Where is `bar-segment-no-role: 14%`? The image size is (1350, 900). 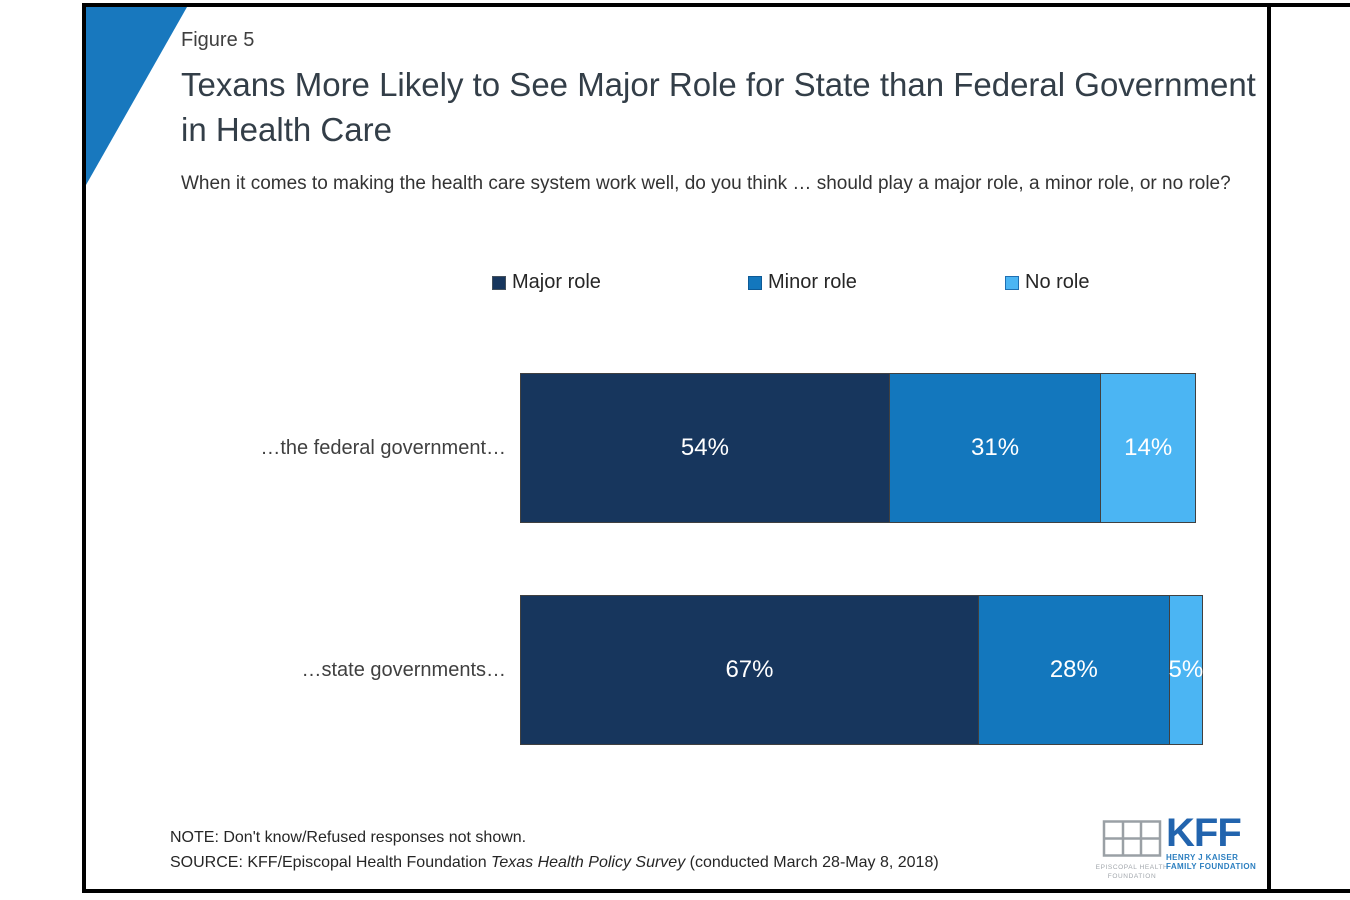
bar-segment-no-role: 14% is located at coordinates (1148, 448).